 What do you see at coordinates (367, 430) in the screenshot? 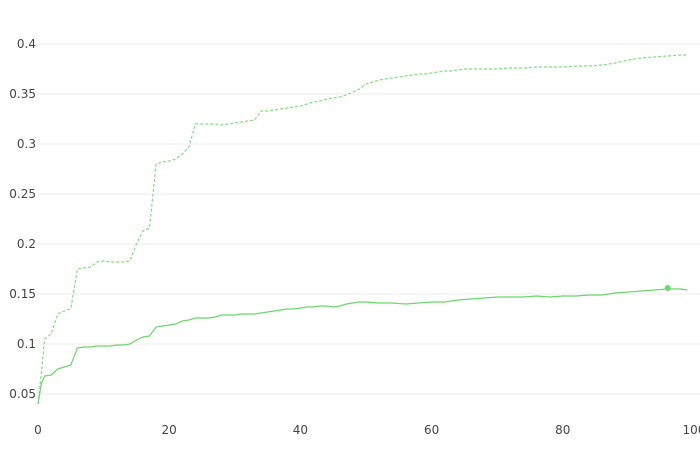
I see `x-axis: 0 20 40 60 80 100` at bounding box center [367, 430].